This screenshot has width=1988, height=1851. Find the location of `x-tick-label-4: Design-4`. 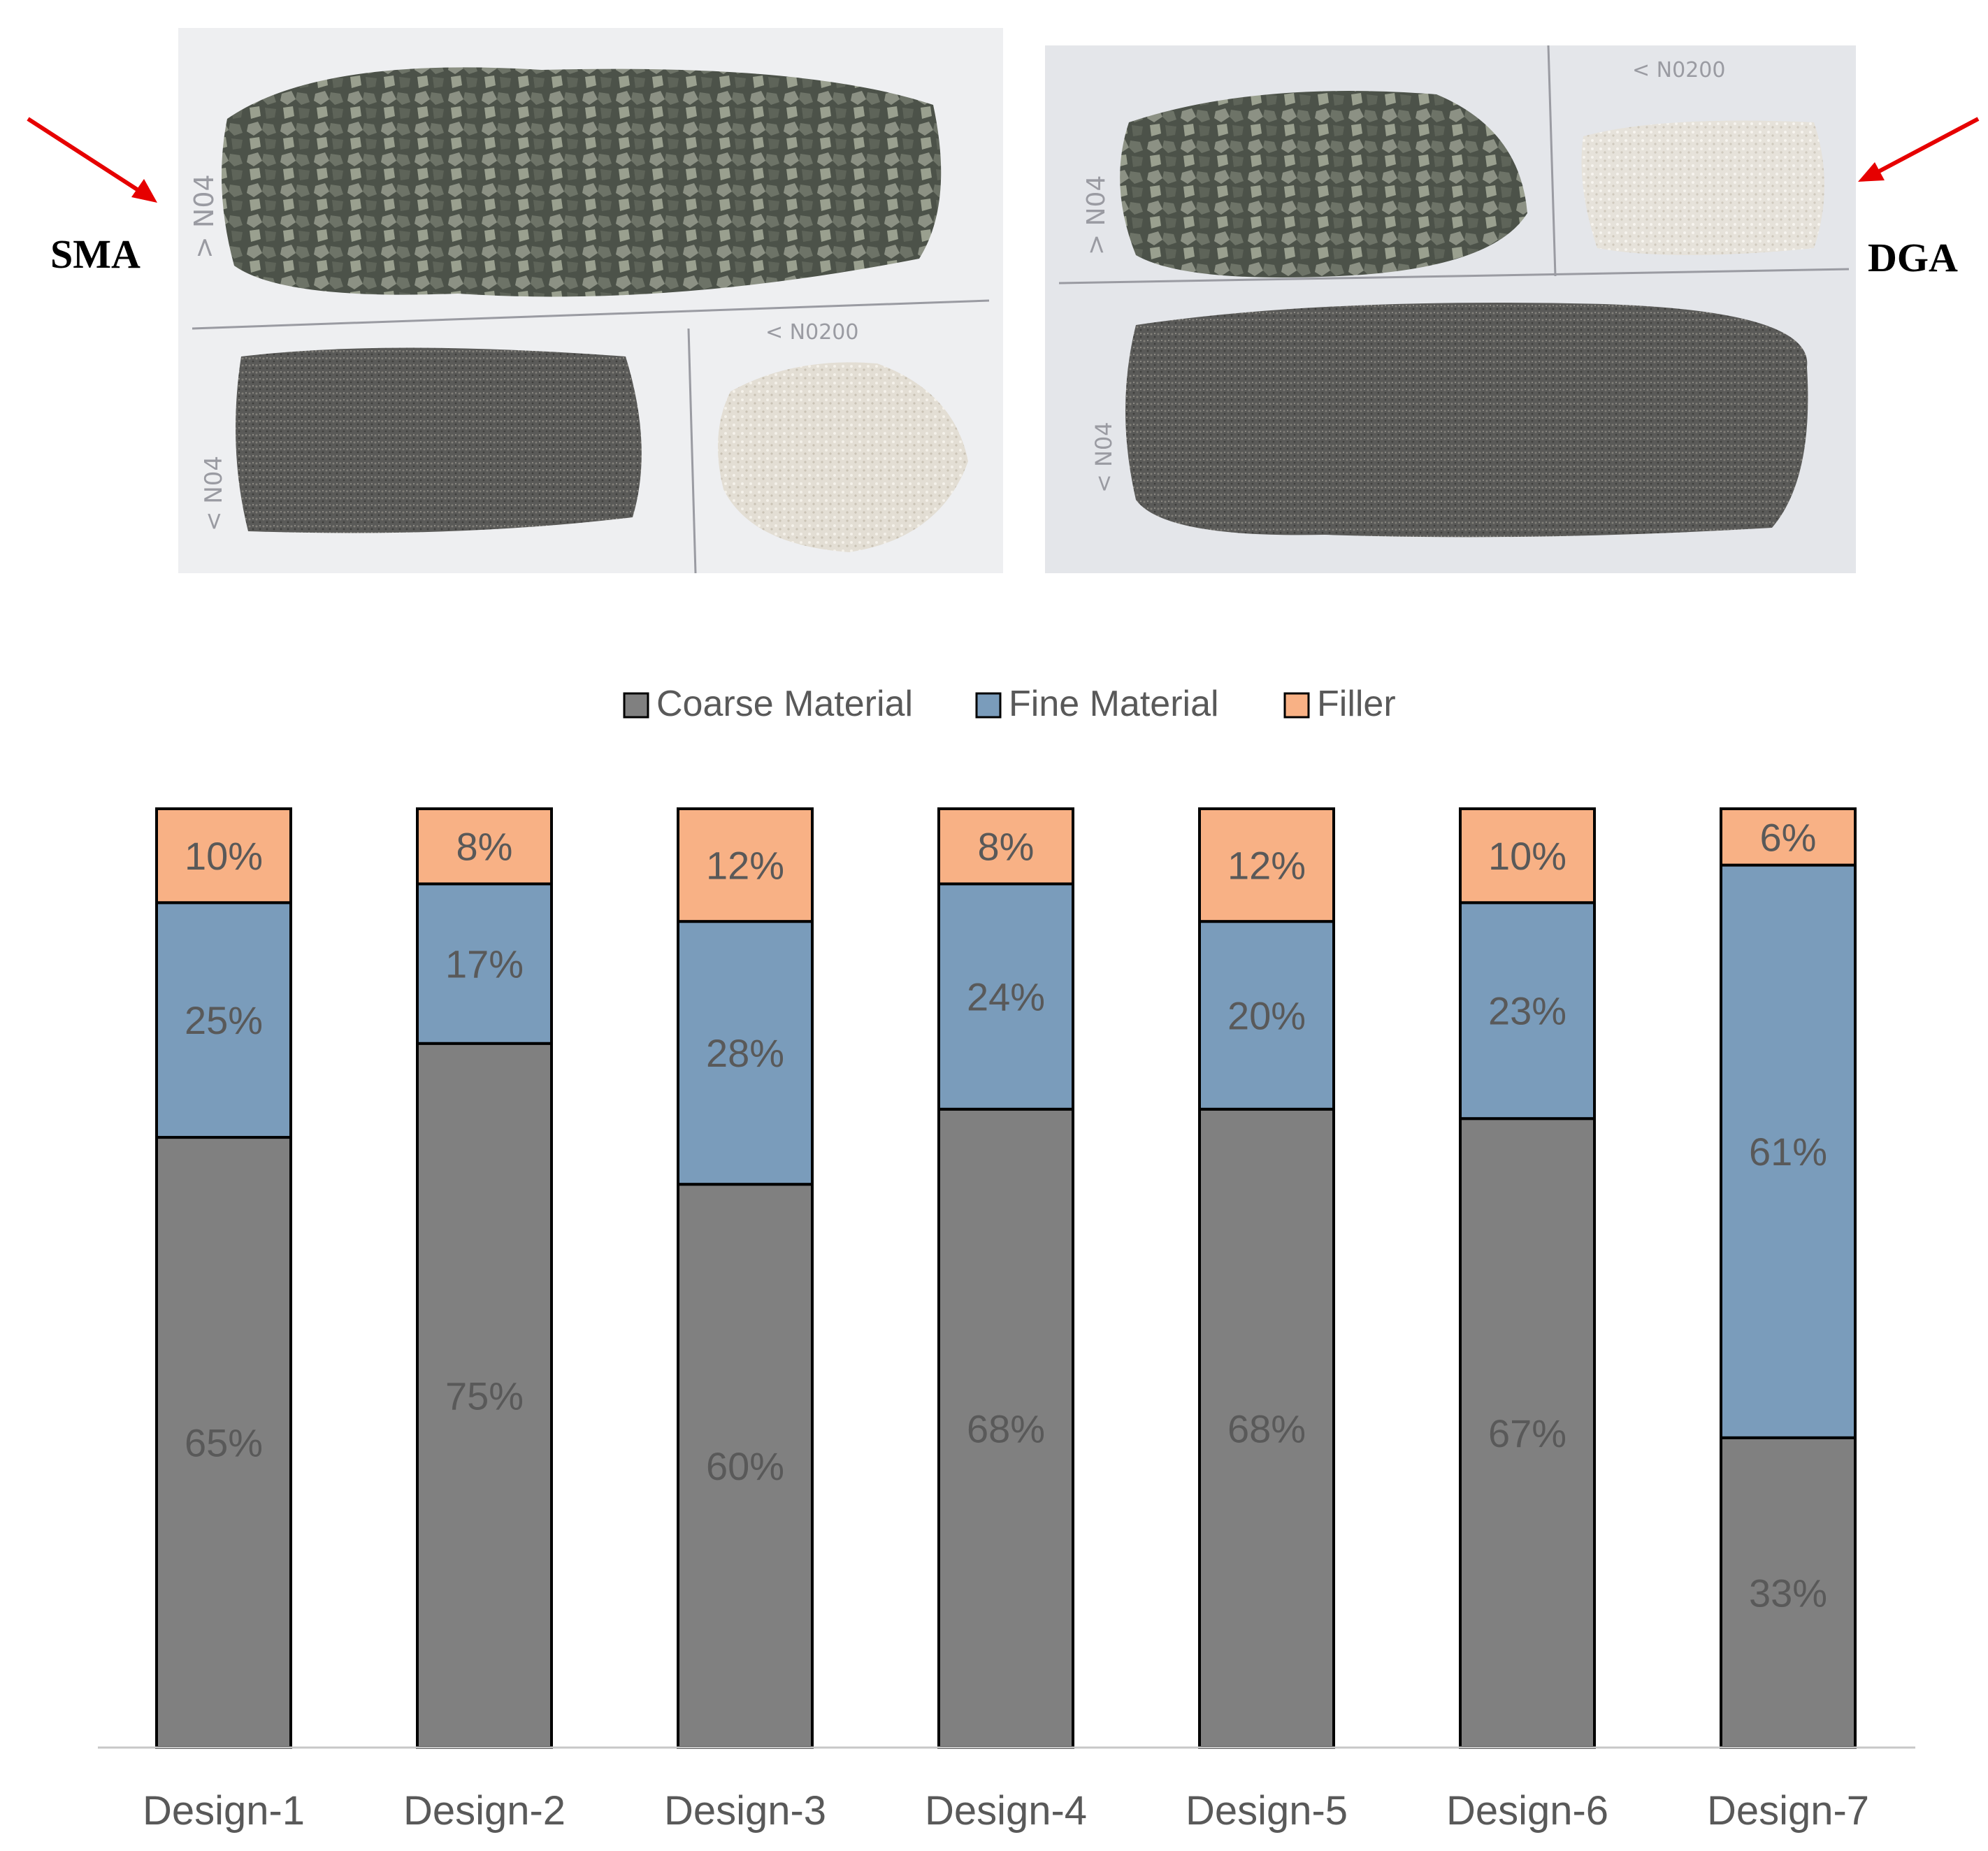

x-tick-label-4: Design-4 is located at coordinates (1006, 1811).